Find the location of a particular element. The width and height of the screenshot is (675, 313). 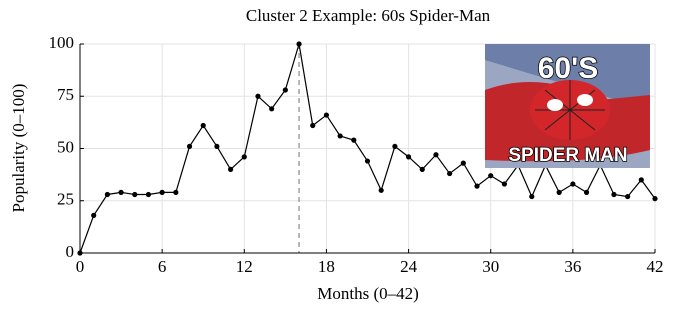

x-tick-label: 24 is located at coordinates (409, 266).